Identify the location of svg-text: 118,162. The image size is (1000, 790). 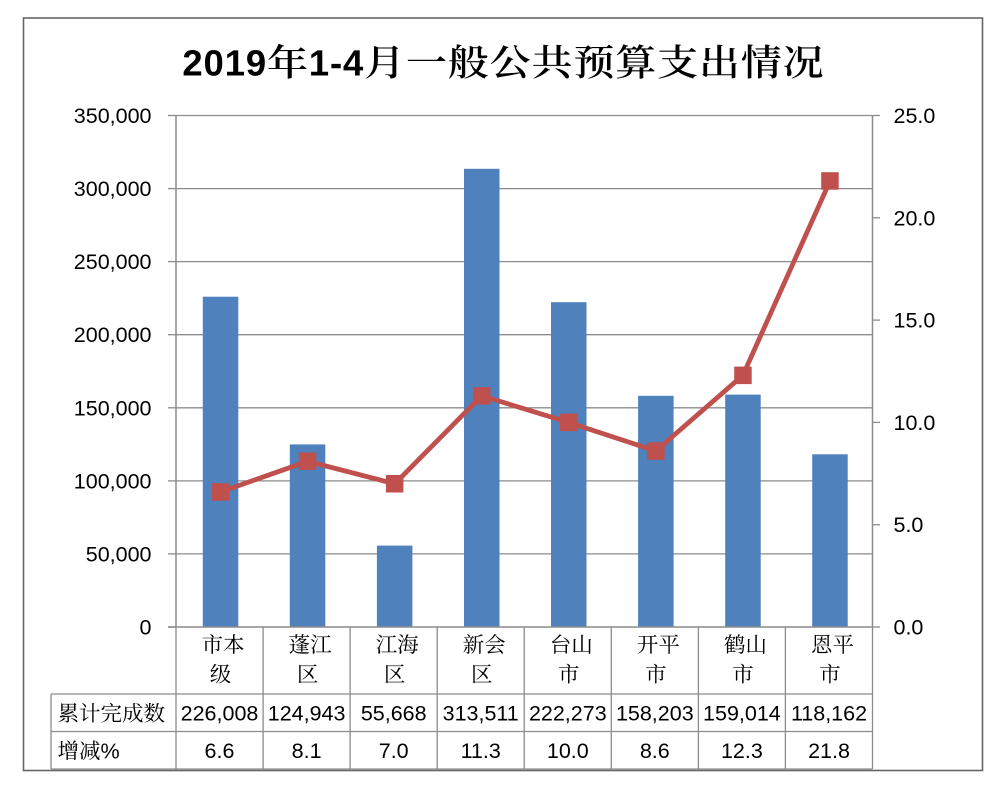
(829, 713).